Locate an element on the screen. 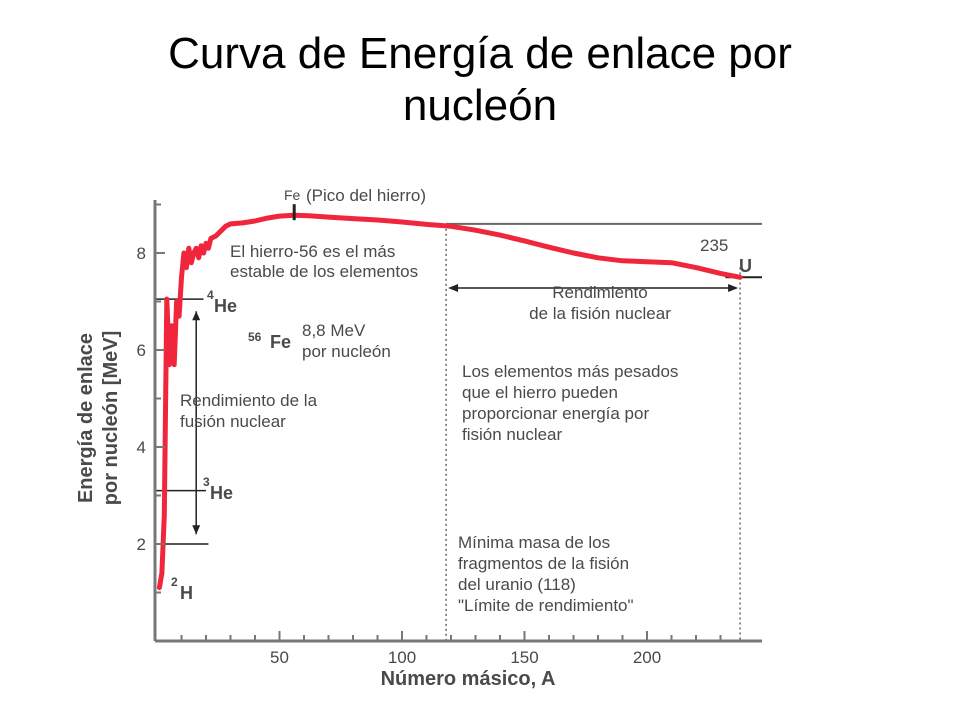 This screenshot has width=960, height=720. he3-mass-number: 3 is located at coordinates (206, 482).